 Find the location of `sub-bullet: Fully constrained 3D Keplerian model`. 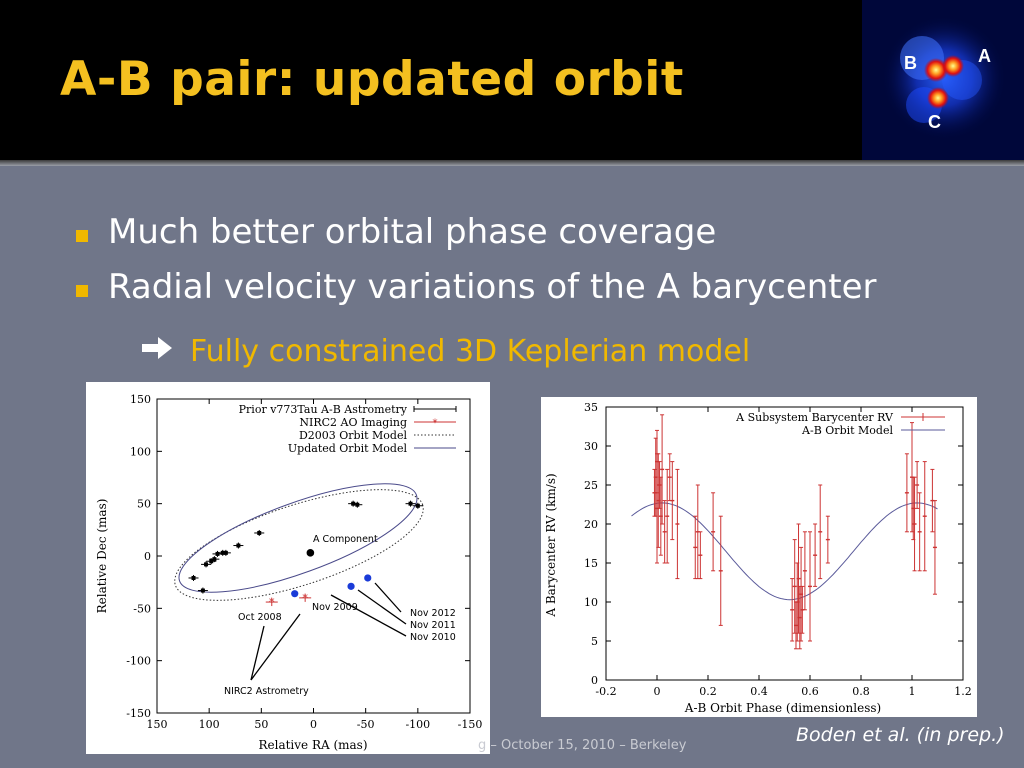

sub-bullet: Fully constrained 3D Keplerian model is located at coordinates (445, 351).